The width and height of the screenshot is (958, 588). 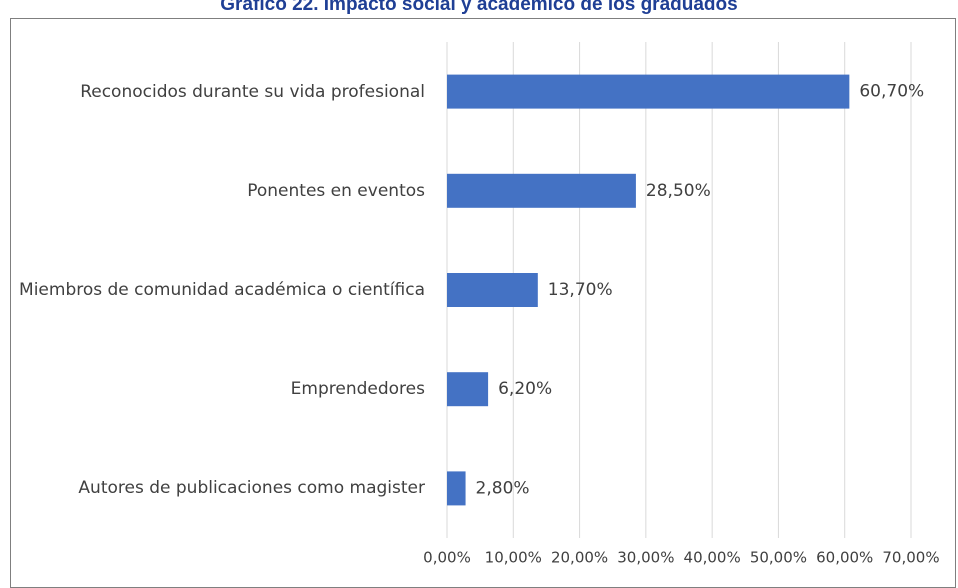 I want to click on value-label: 2,80%, so click(x=503, y=488).